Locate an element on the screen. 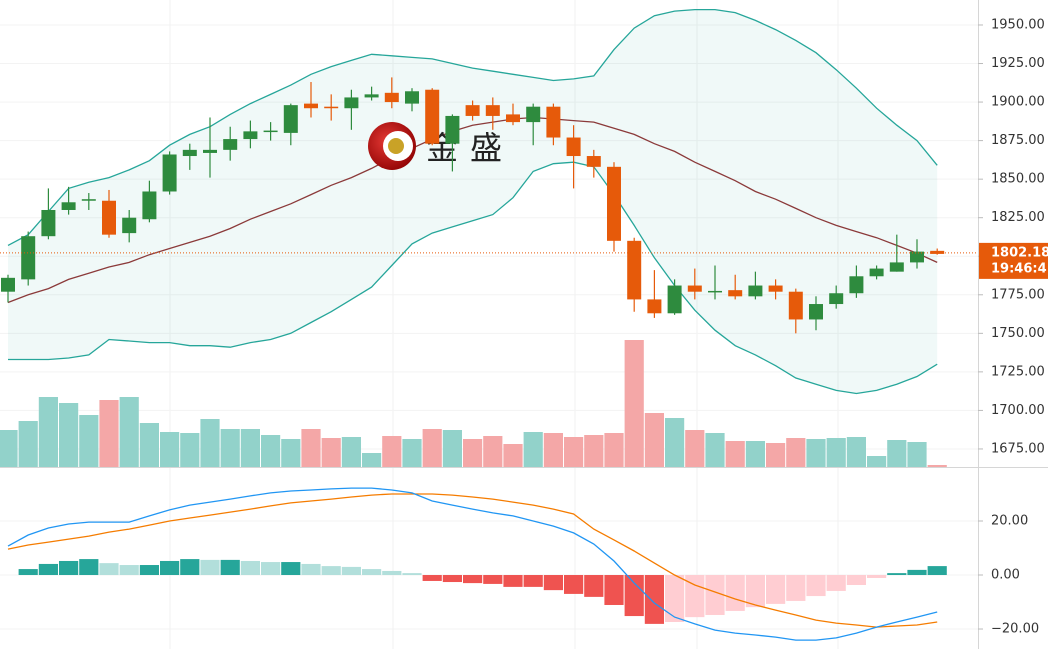 This screenshot has height=649, width=1048. y-tick-label: 1950.00 is located at coordinates (1018, 24).